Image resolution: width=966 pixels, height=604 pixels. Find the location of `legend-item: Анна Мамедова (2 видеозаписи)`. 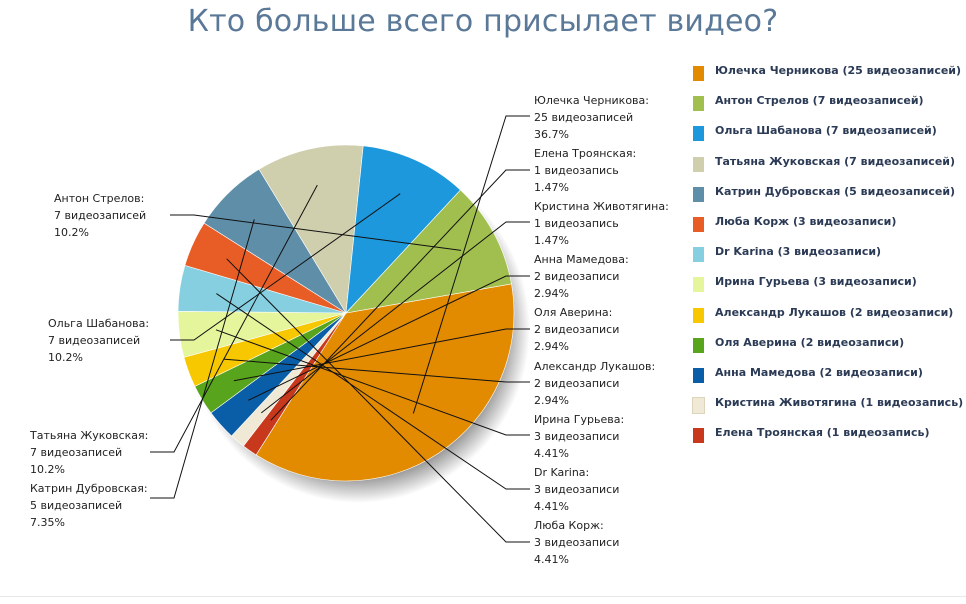

legend-item: Анна Мамедова (2 видеозаписи) is located at coordinates (828, 377).